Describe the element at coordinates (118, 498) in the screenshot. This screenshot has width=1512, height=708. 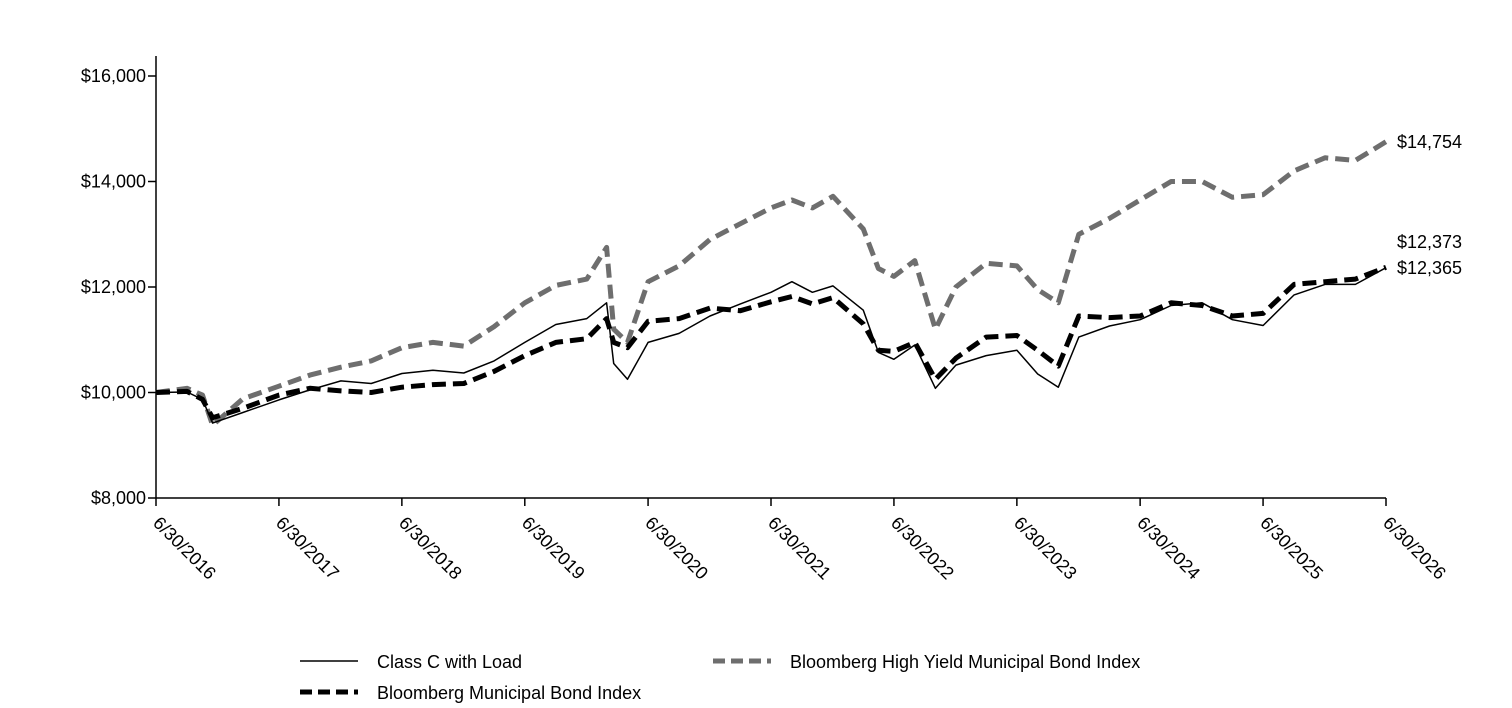
I see `y-tick-label: $8,000` at that location.